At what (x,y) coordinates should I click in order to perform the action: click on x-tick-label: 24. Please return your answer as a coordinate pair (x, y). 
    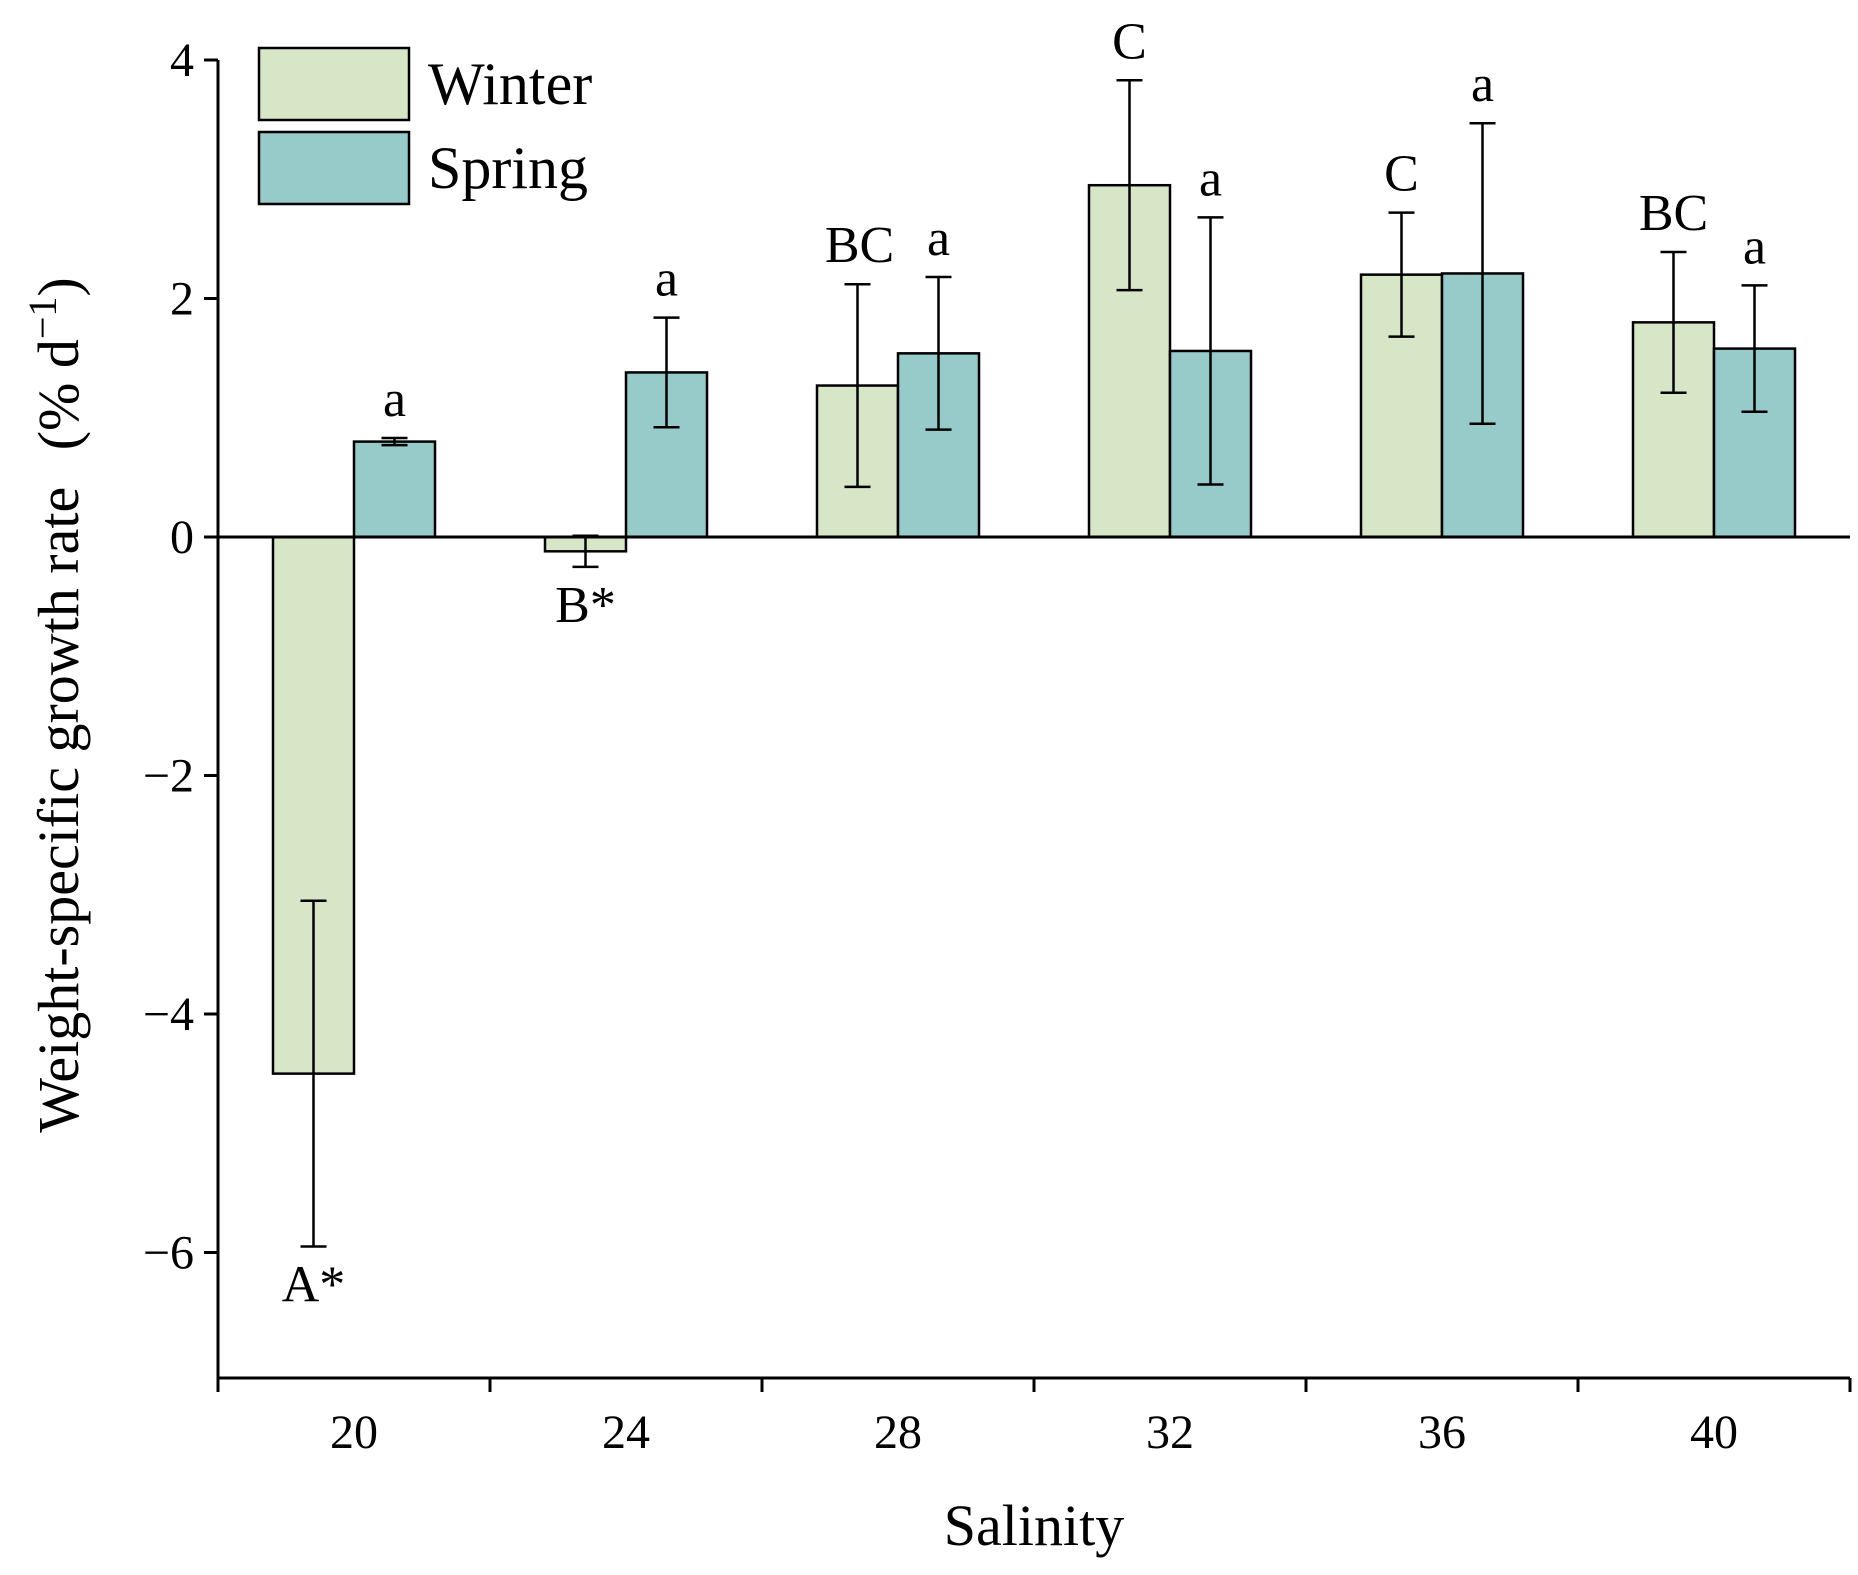
    Looking at the image, I should click on (626, 1432).